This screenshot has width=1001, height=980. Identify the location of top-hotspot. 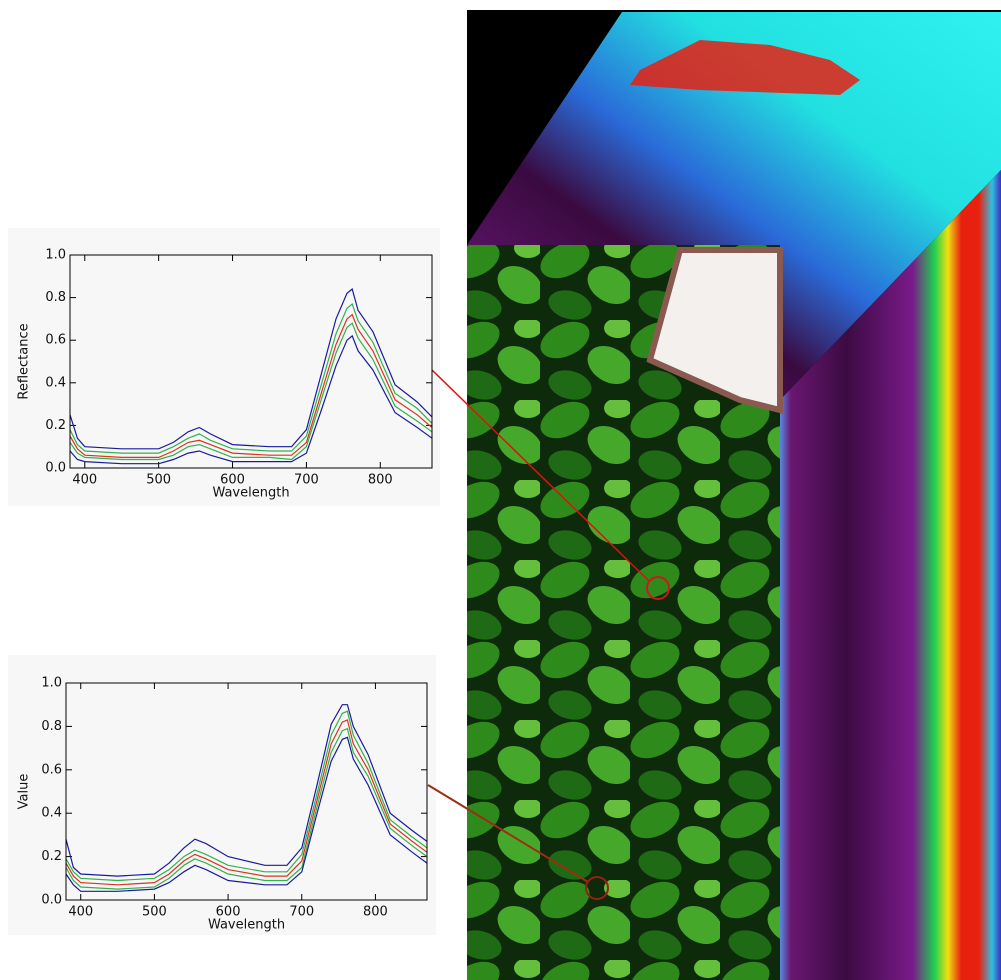
(745, 67).